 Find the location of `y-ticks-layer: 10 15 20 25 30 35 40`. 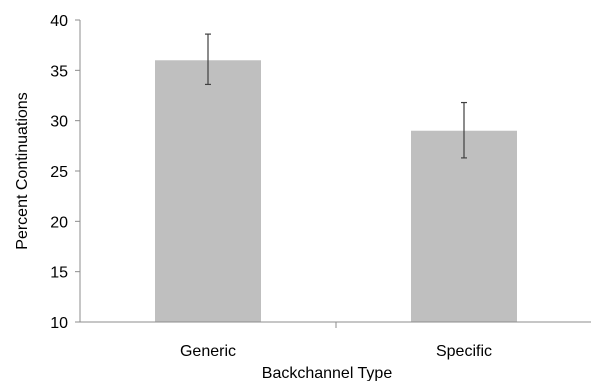

y-ticks-layer: 10 15 20 25 30 35 40 is located at coordinates (65, 172).